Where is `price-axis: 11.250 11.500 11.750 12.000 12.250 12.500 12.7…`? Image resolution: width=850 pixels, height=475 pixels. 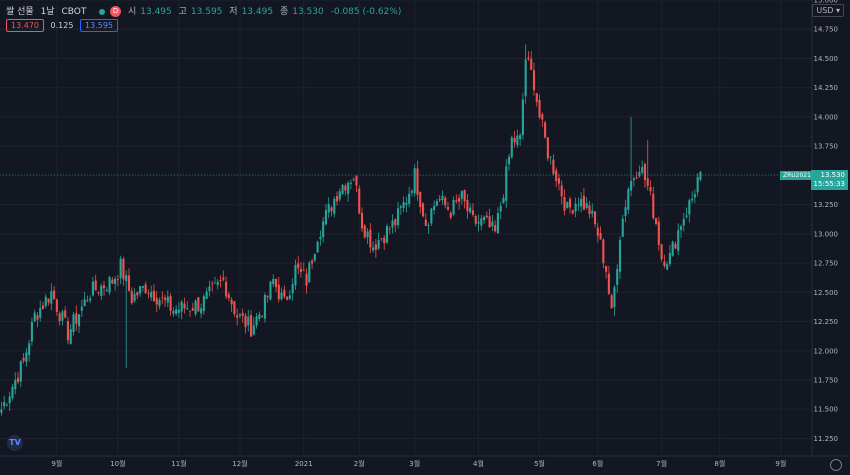 price-axis: 11.250 11.500 11.750 12.000 12.250 12.500 12.7… is located at coordinates (826, 221).